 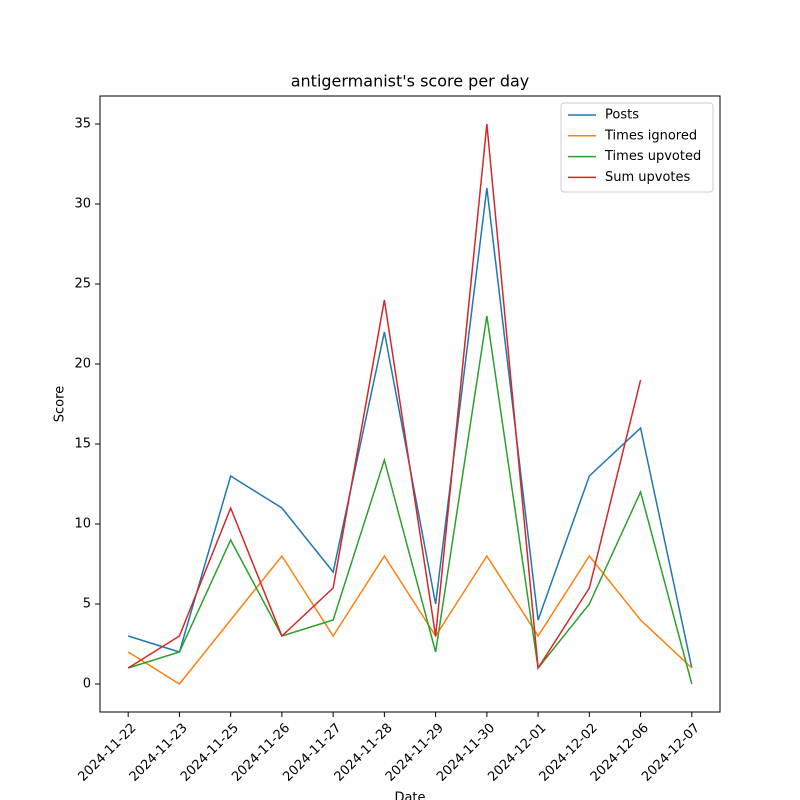 What do you see at coordinates (650, 135) in the screenshot?
I see `legend-label: Times ignored` at bounding box center [650, 135].